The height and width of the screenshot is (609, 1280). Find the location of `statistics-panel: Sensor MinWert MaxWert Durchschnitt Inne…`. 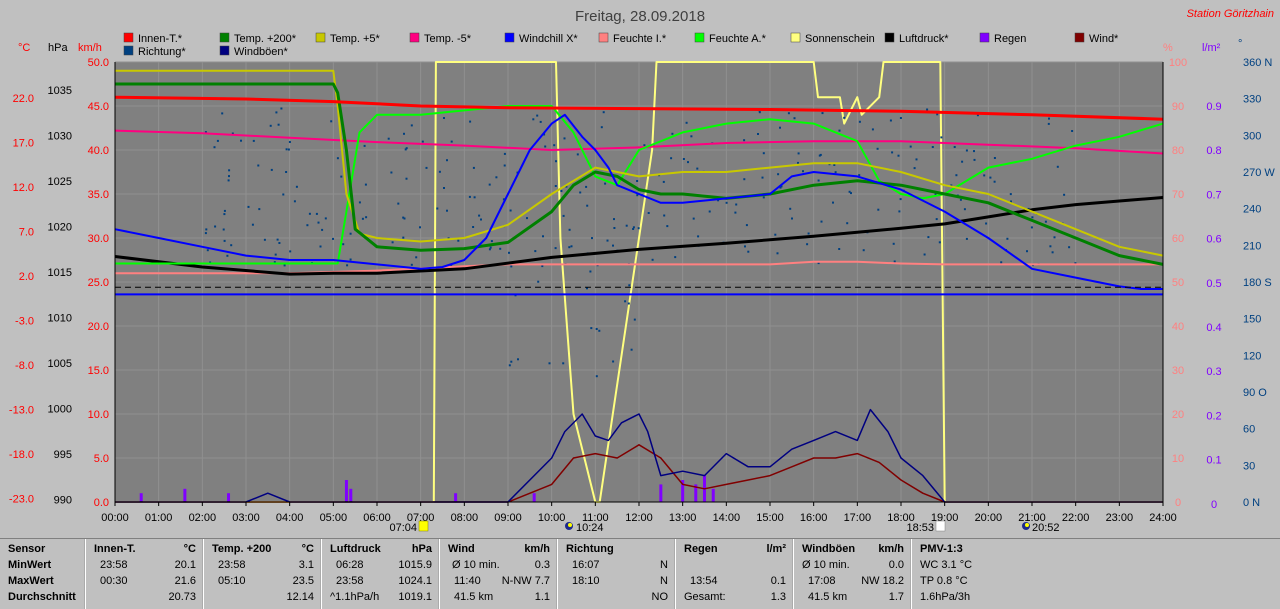

statistics-panel: Sensor MinWert MaxWert Durchschnitt Inne… is located at coordinates (640, 573).